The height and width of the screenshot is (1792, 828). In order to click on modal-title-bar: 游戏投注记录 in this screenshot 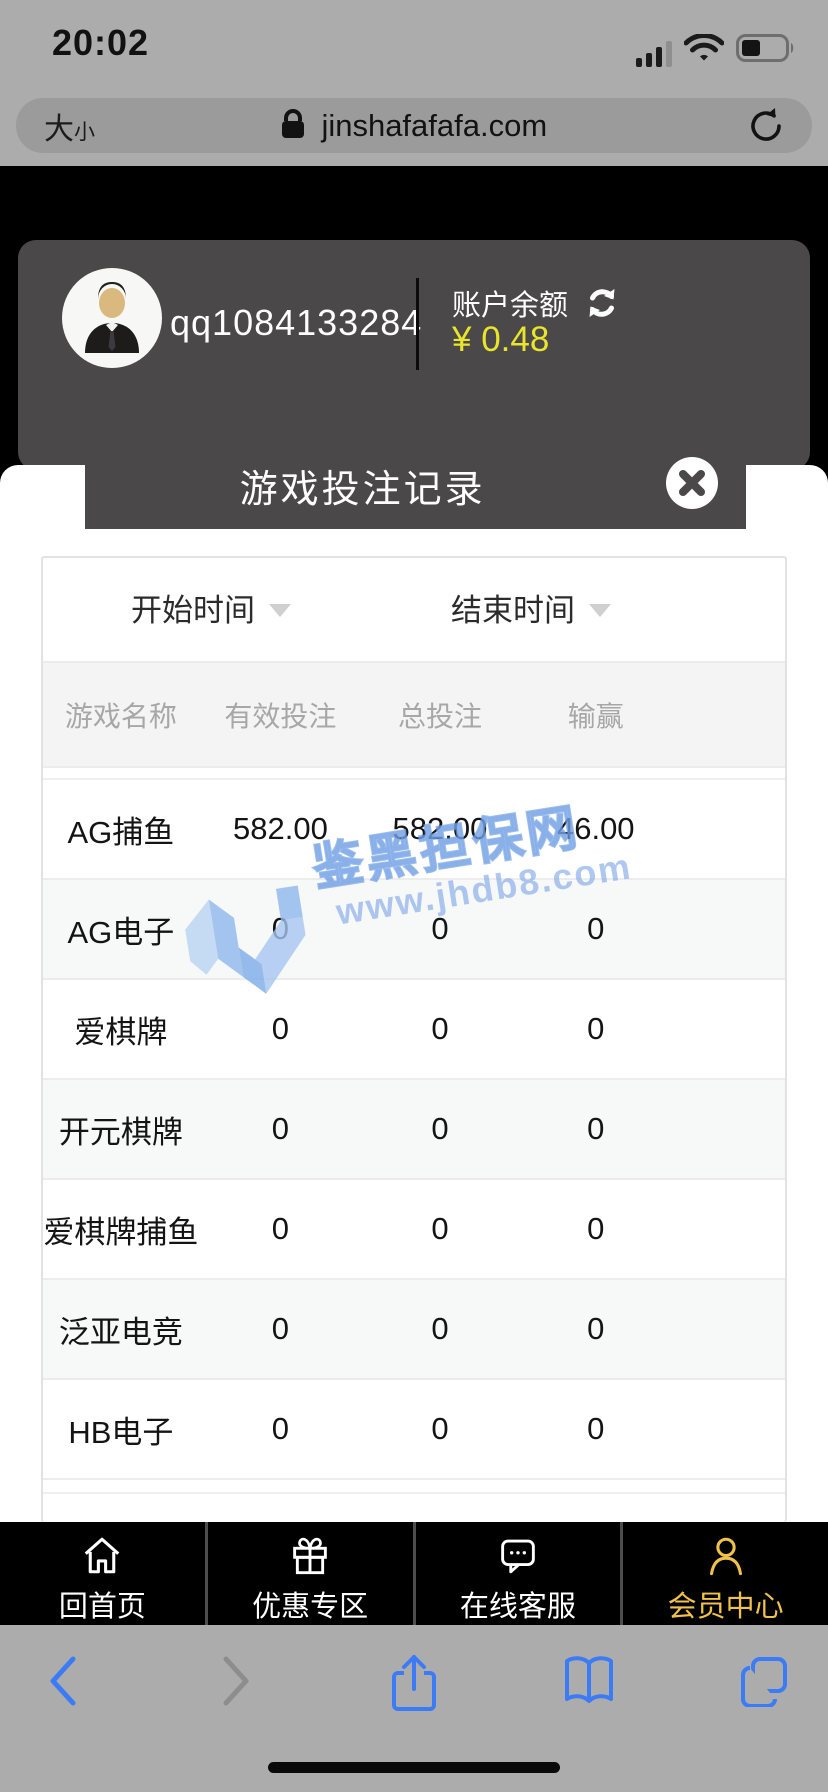, I will do `click(415, 464)`.